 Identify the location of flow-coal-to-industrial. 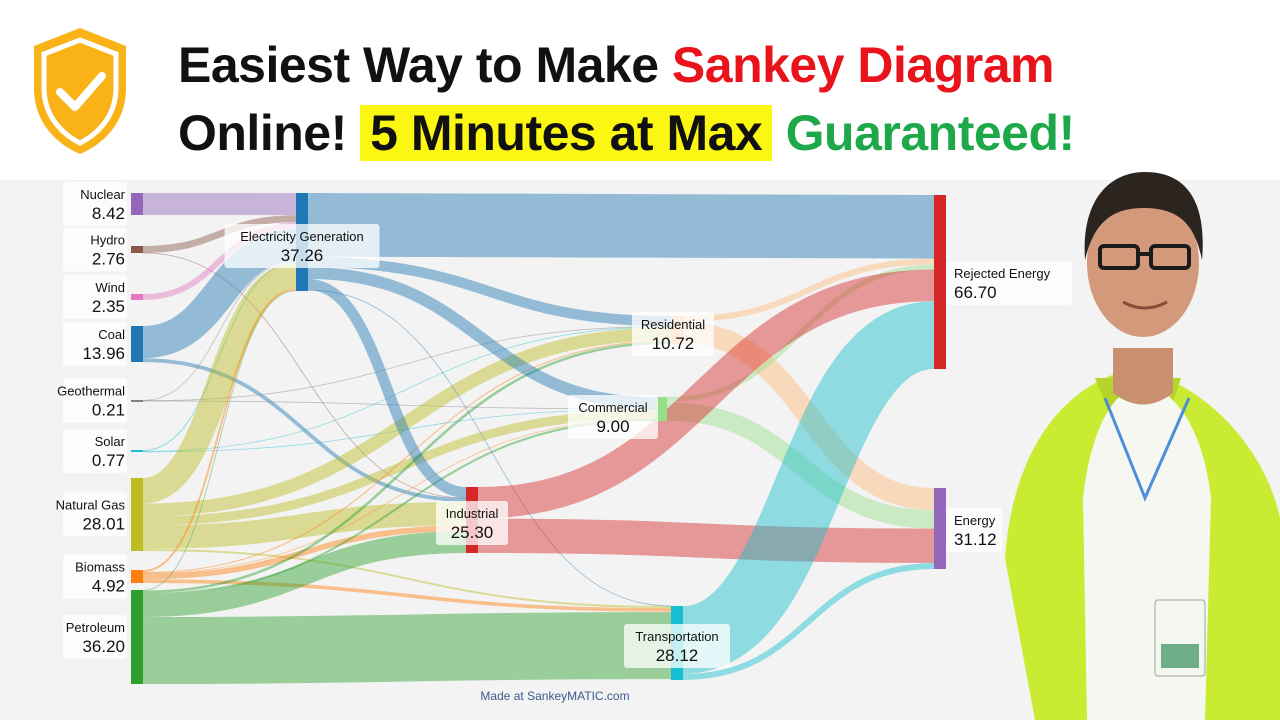
(304, 430).